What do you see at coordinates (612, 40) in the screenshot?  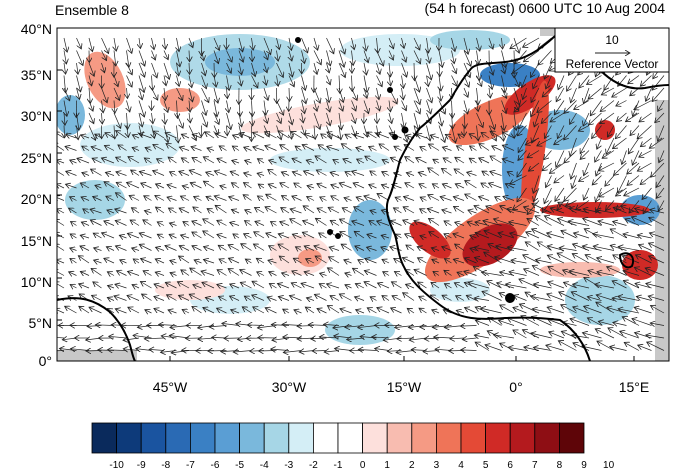 I see `reference-vector-magnitude: 10` at bounding box center [612, 40].